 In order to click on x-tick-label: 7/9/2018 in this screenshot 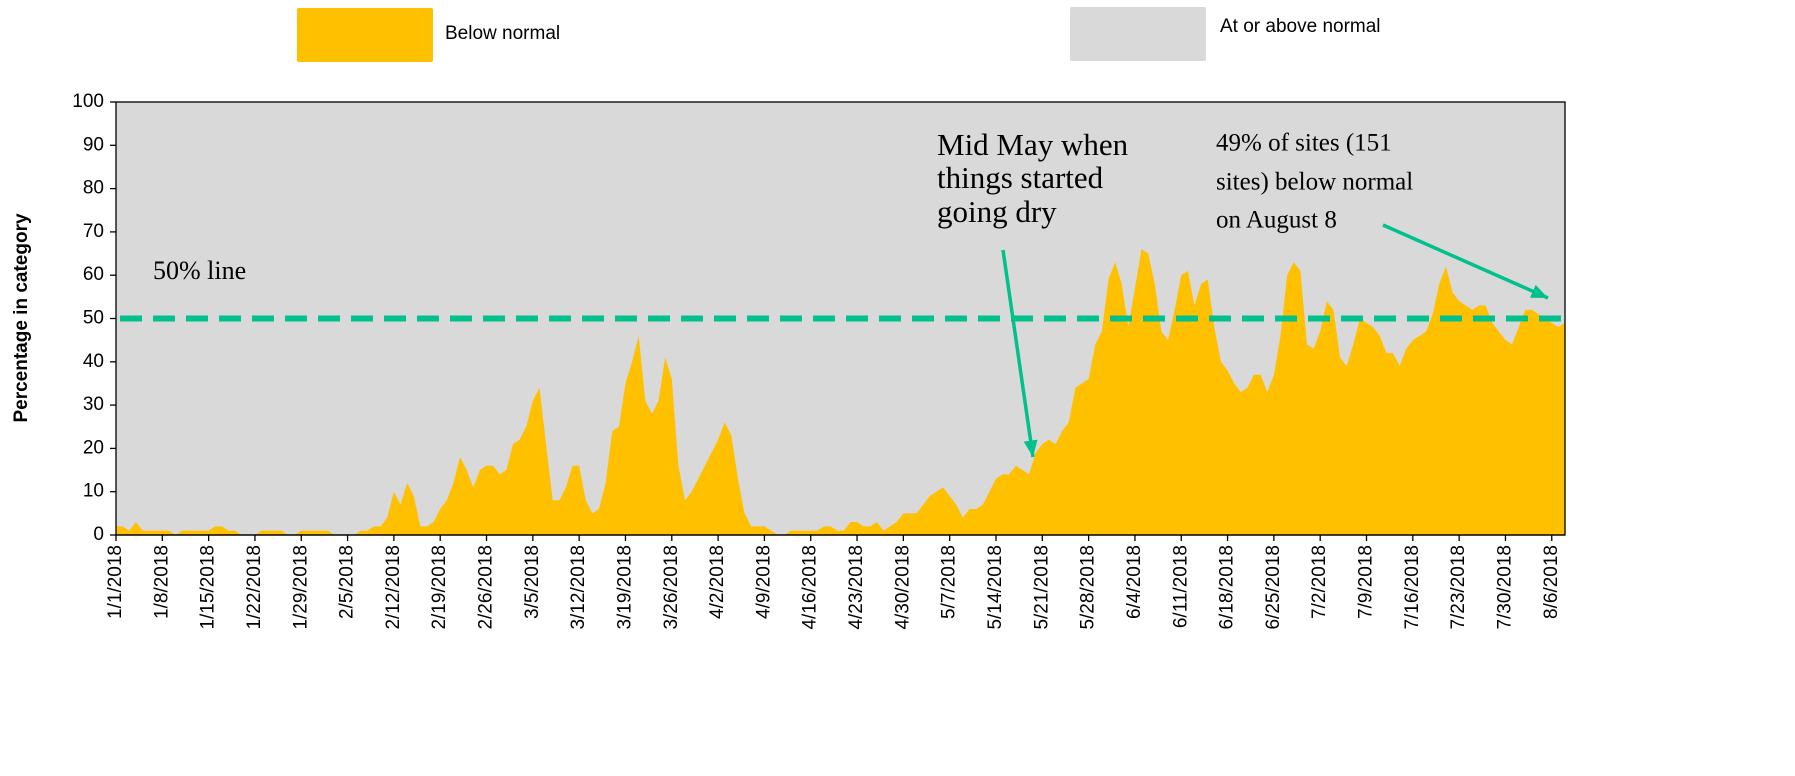, I will do `click(1366, 582)`.